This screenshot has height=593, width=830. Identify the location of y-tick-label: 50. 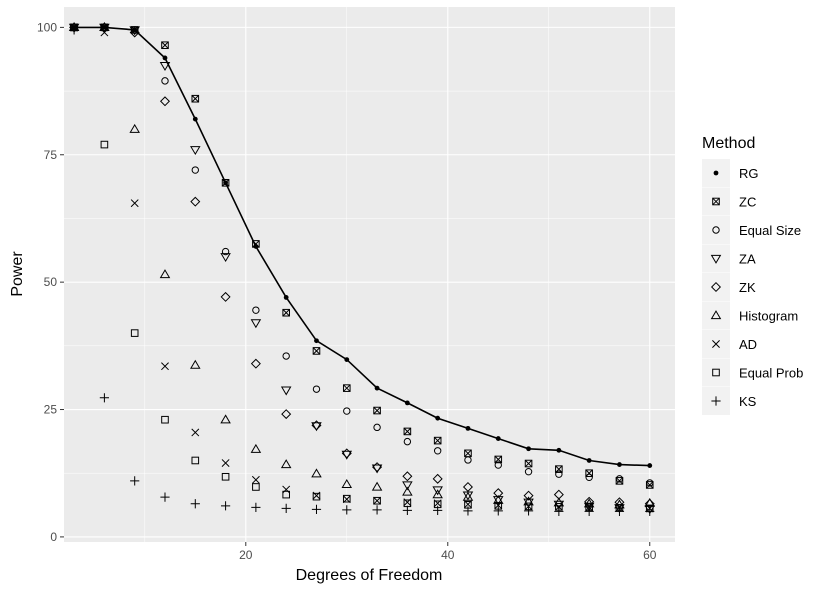
(51, 282).